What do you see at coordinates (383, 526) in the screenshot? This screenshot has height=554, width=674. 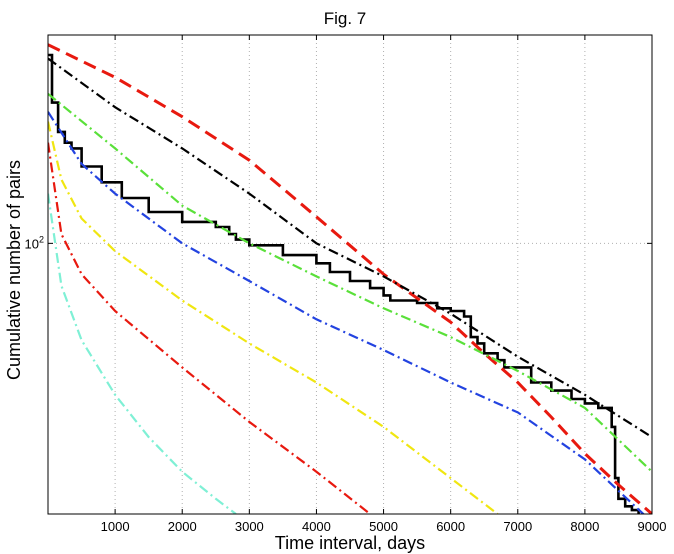 I see `x-tick-label: 5000` at bounding box center [383, 526].